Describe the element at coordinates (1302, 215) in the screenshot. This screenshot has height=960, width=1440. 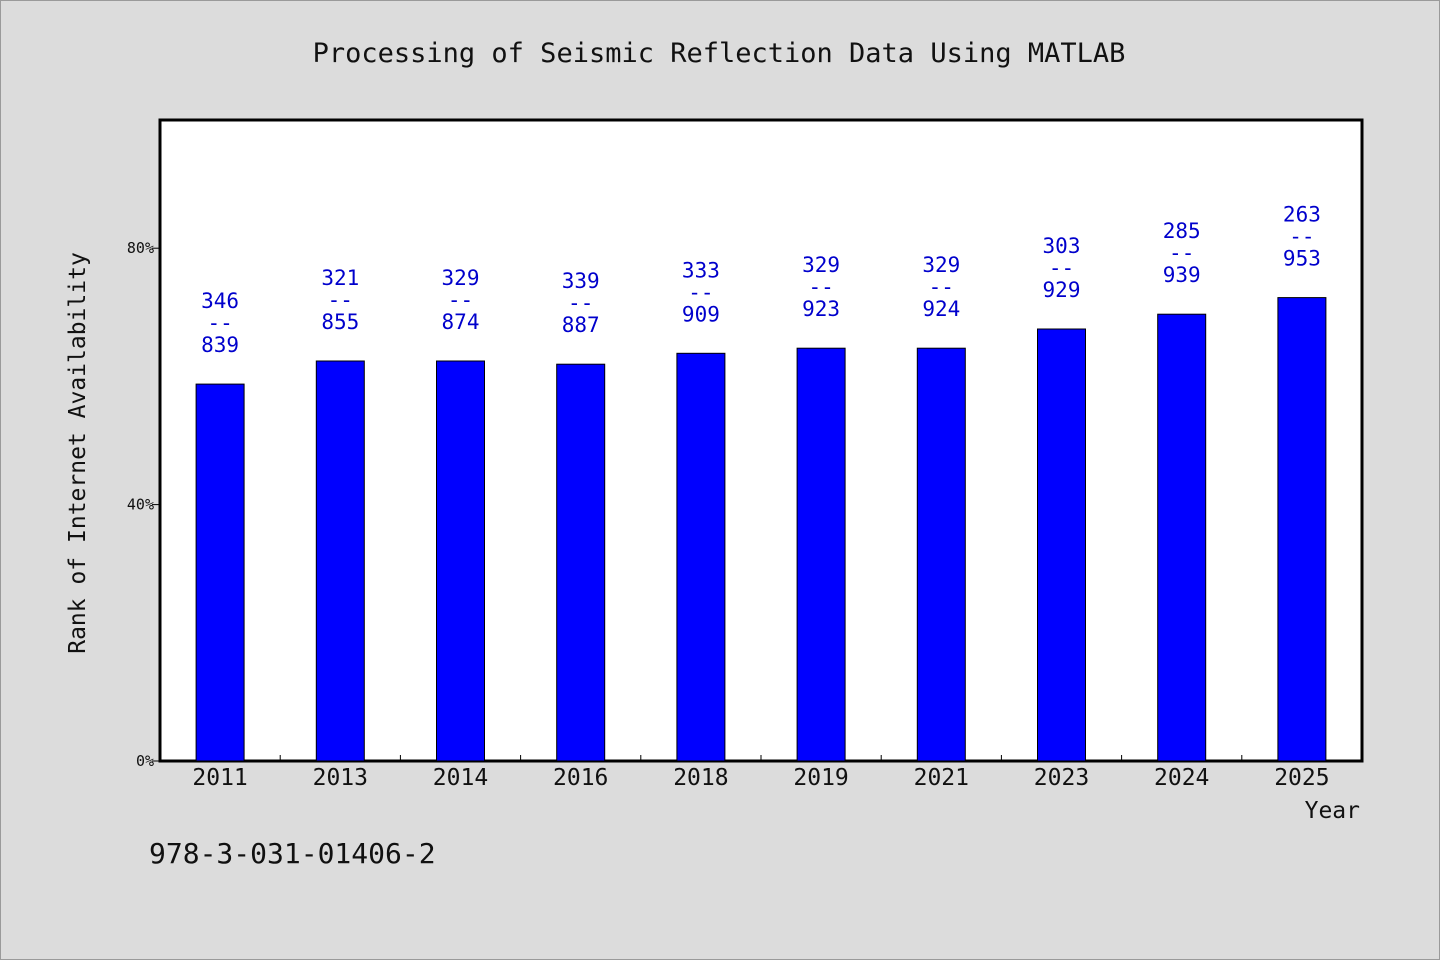
I see `data-label-rank-2025: 263` at that location.